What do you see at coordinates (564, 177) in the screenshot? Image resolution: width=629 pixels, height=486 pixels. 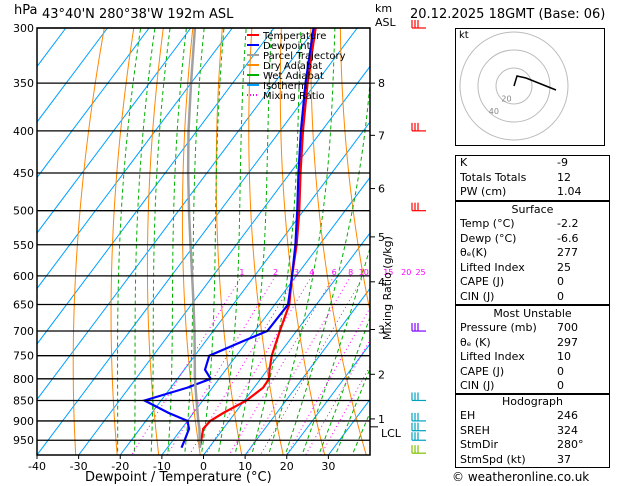 I see `index-value: 12` at bounding box center [564, 177].